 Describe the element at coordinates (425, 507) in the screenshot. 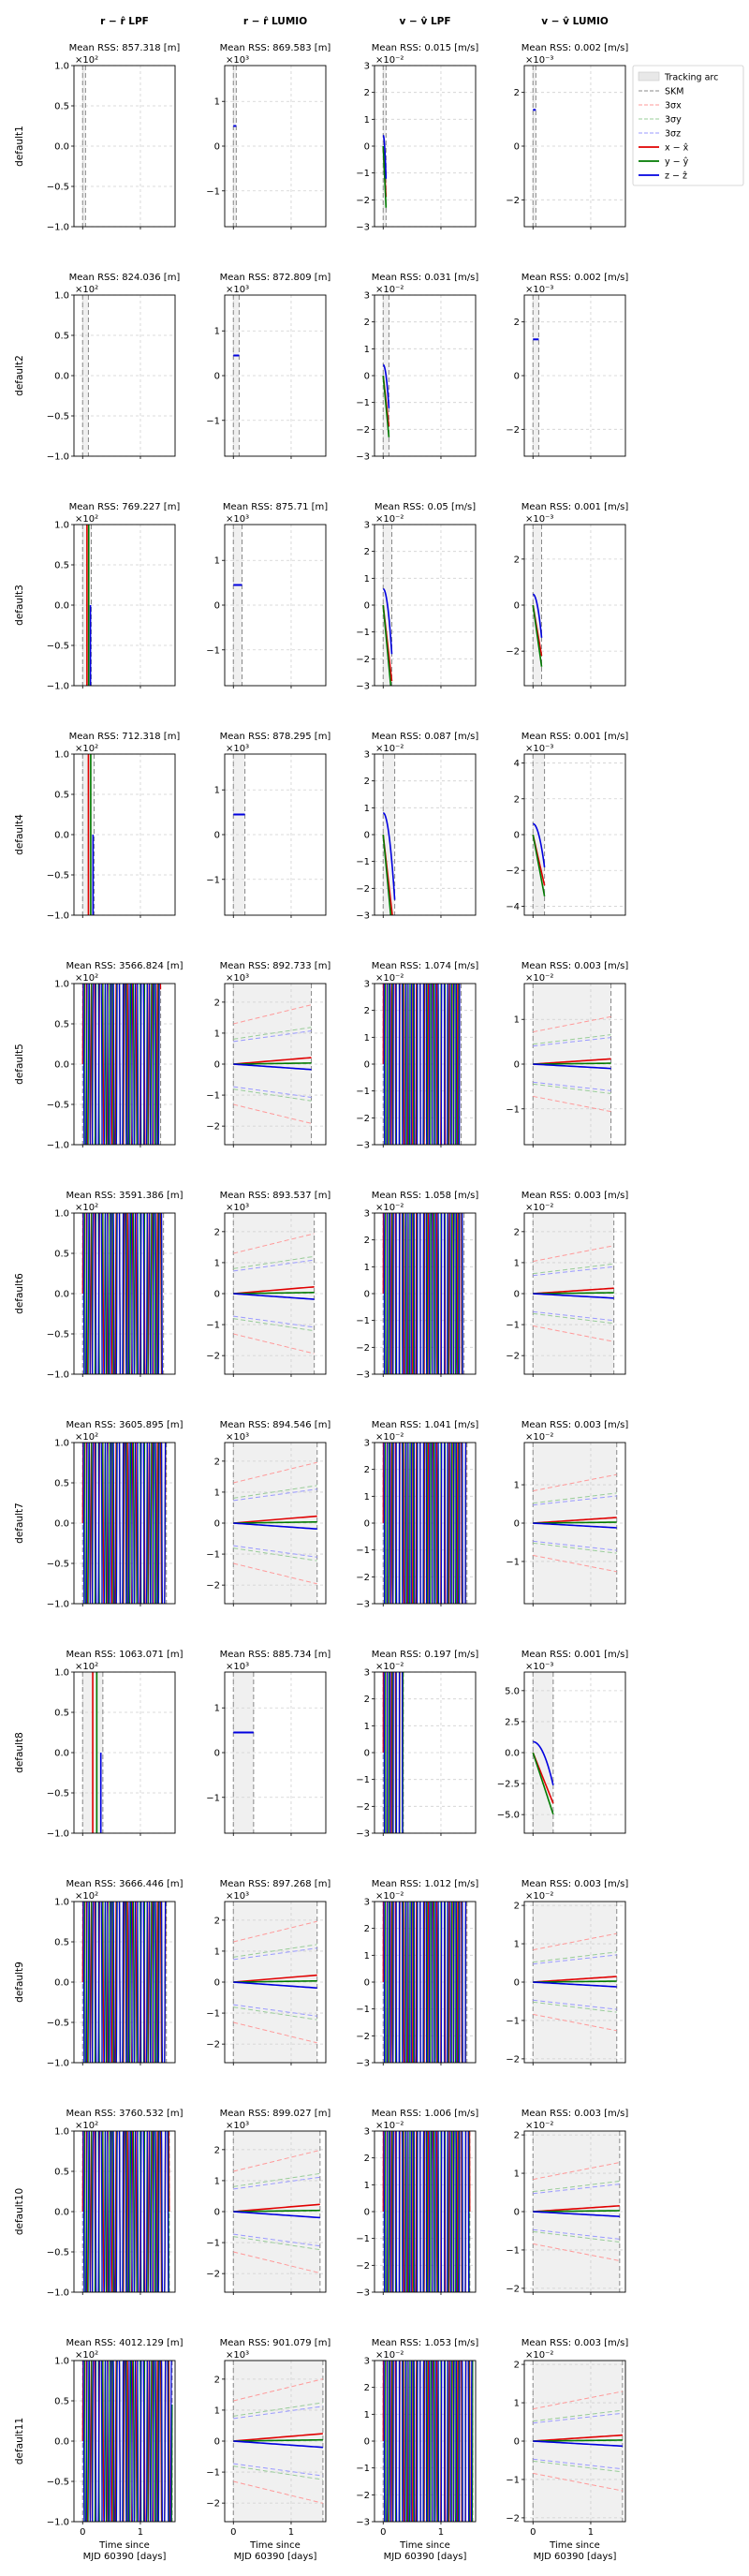

I see `panel-title: Mean RSS: 0.05 [m/s]` at that location.